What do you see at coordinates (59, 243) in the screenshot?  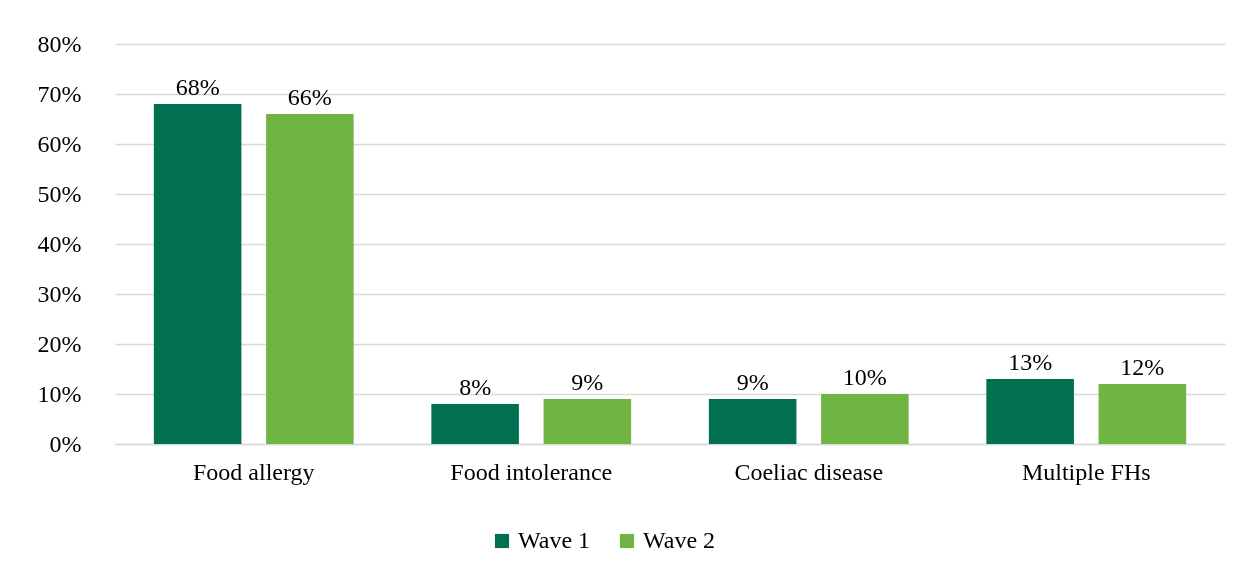 I see `y-tick-label: 40%` at bounding box center [59, 243].